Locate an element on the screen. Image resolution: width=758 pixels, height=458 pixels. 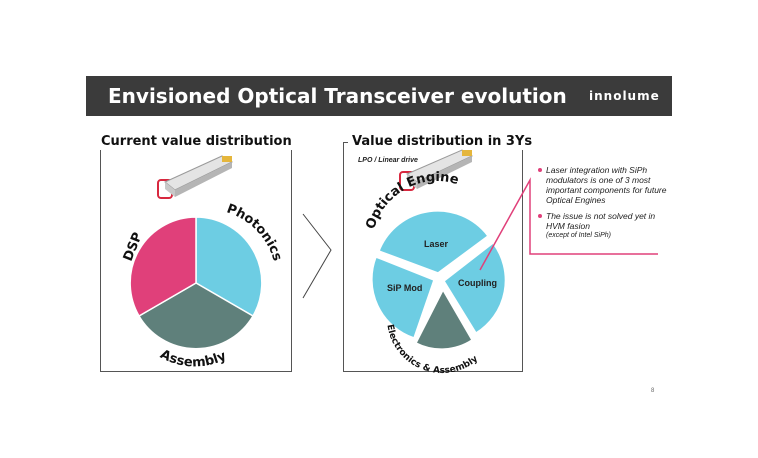
label-assembly: Assembly is located at coordinates (193, 359).